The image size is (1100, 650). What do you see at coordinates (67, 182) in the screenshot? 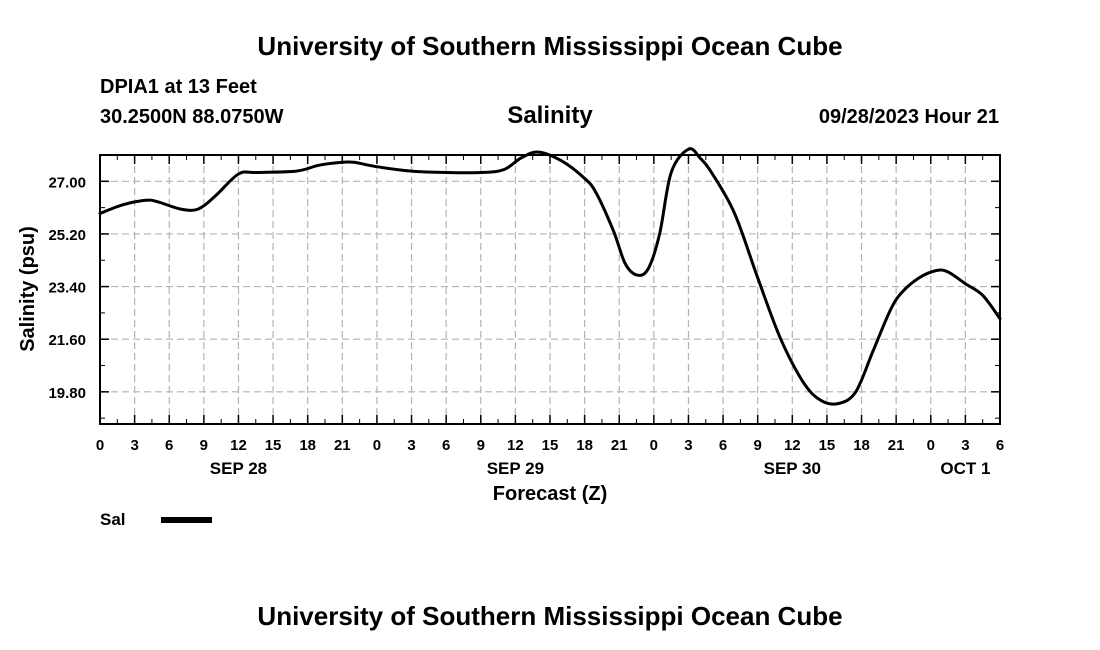
I see `y-tick-label: 27.00` at bounding box center [67, 182].